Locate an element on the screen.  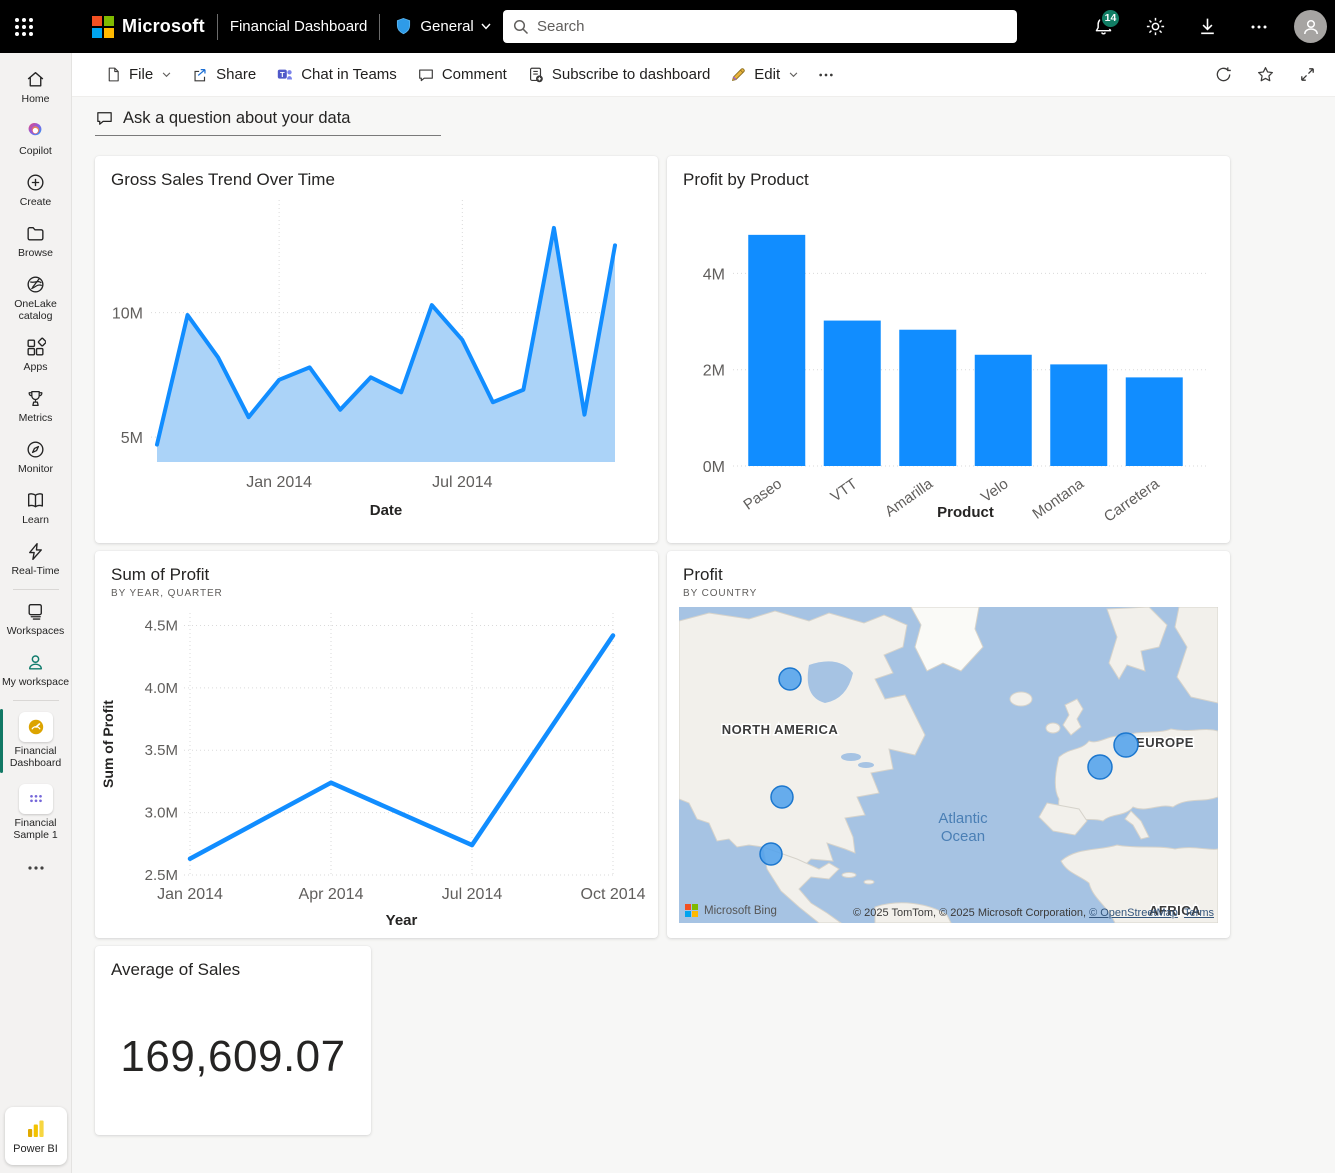
sidebar-item-metrics: Metrics is located at coordinates (36, 406).